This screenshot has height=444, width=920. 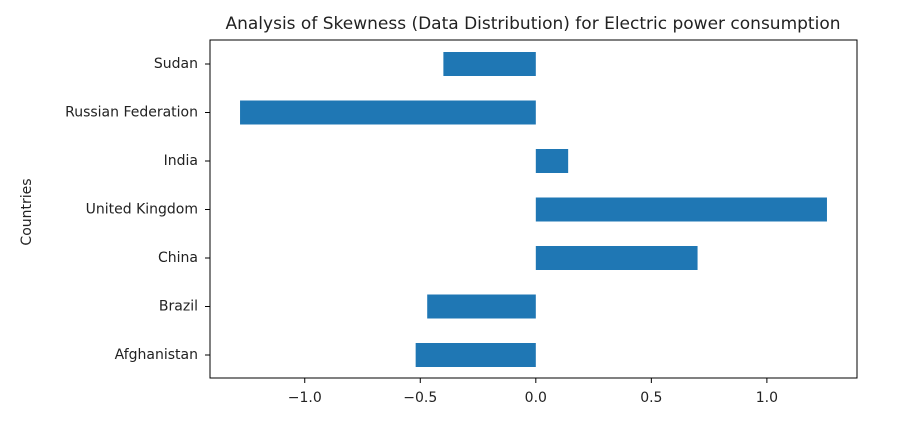 I want to click on bar-brazil, so click(x=481, y=306).